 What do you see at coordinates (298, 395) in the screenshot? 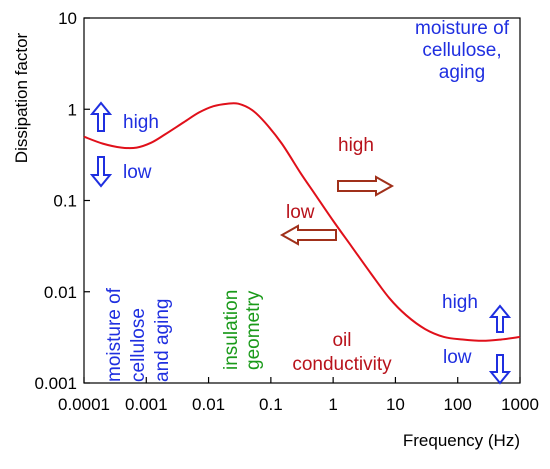
I see `x-axis: 0.0001 0.001 0.01 0.1 1 10 100 1000` at bounding box center [298, 395].